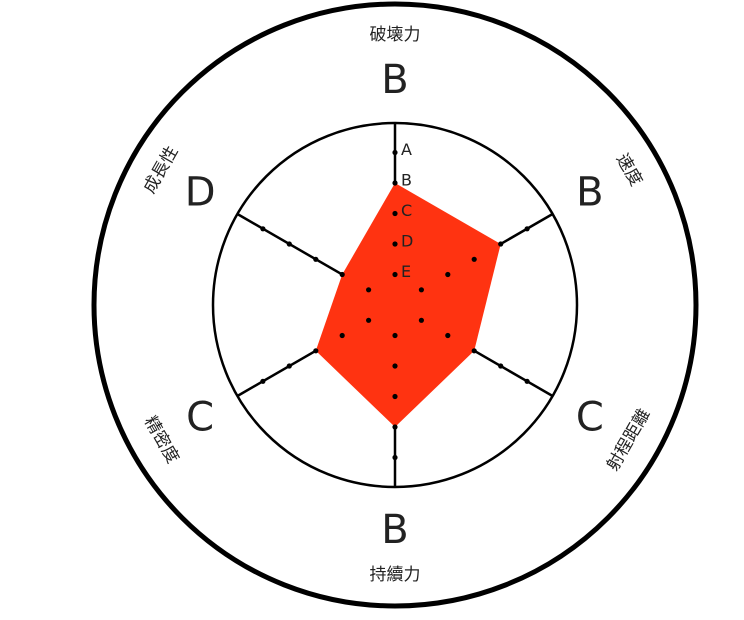  What do you see at coordinates (629, 169) in the screenshot?
I see `category-label-1: 速度` at bounding box center [629, 169].